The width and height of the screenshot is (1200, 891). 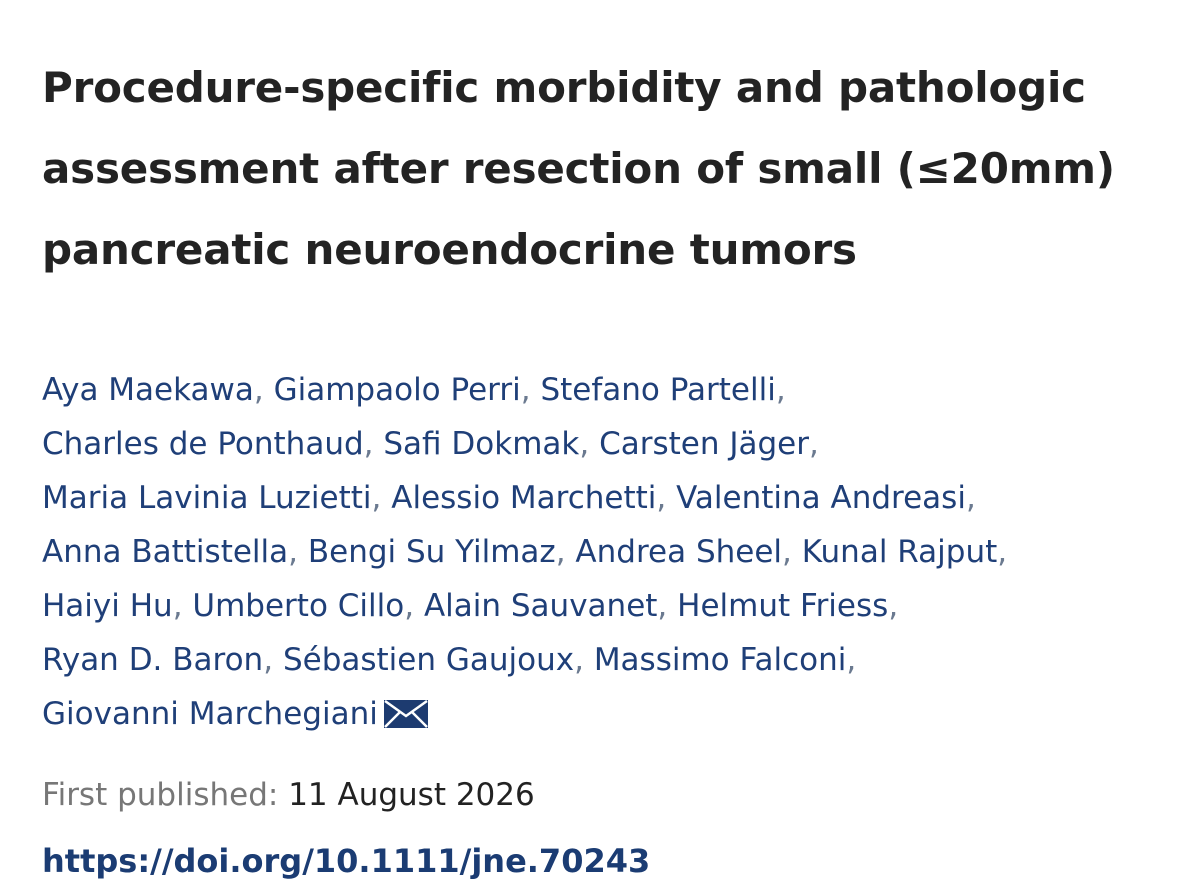 What do you see at coordinates (431, 552) in the screenshot?
I see `author-link: Bengi Su Yilmaz` at bounding box center [431, 552].